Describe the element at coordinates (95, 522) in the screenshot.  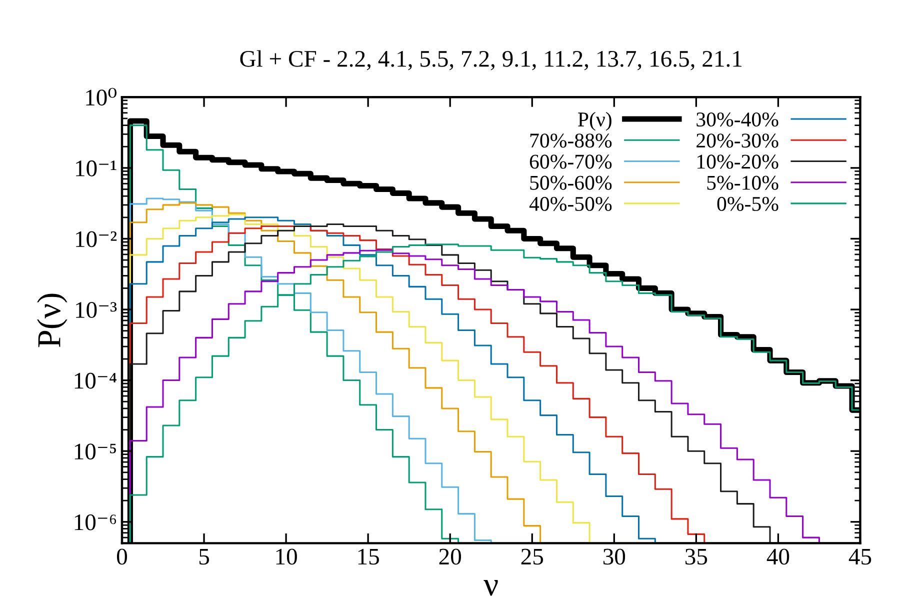
I see `y-tick-label: 10⁻⁶` at that location.